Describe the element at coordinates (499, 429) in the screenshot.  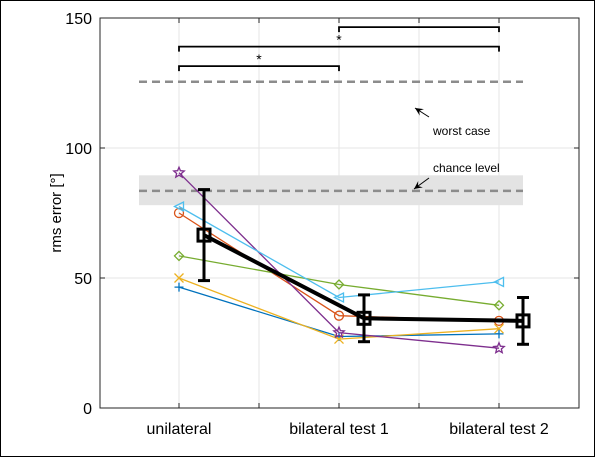
I see `x-tick-label: bilateral test 2` at that location.